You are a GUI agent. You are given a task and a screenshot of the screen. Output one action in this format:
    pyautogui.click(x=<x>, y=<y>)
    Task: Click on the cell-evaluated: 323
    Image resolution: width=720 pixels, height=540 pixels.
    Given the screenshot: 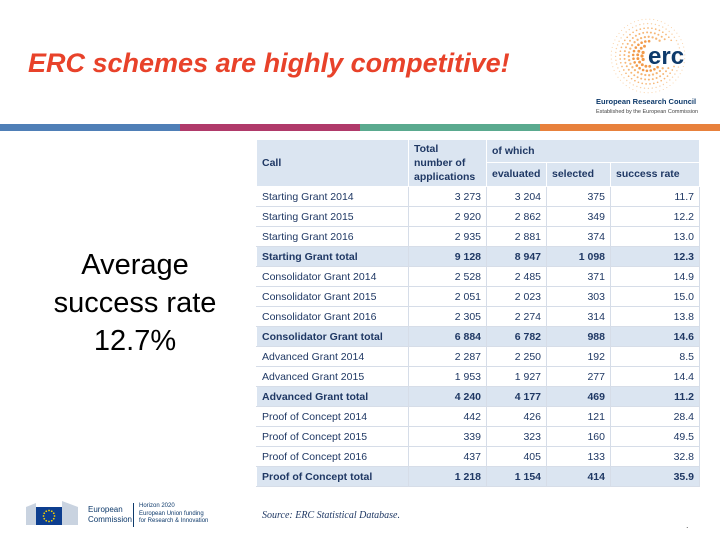 What is the action you would take?
    pyautogui.click(x=516, y=436)
    